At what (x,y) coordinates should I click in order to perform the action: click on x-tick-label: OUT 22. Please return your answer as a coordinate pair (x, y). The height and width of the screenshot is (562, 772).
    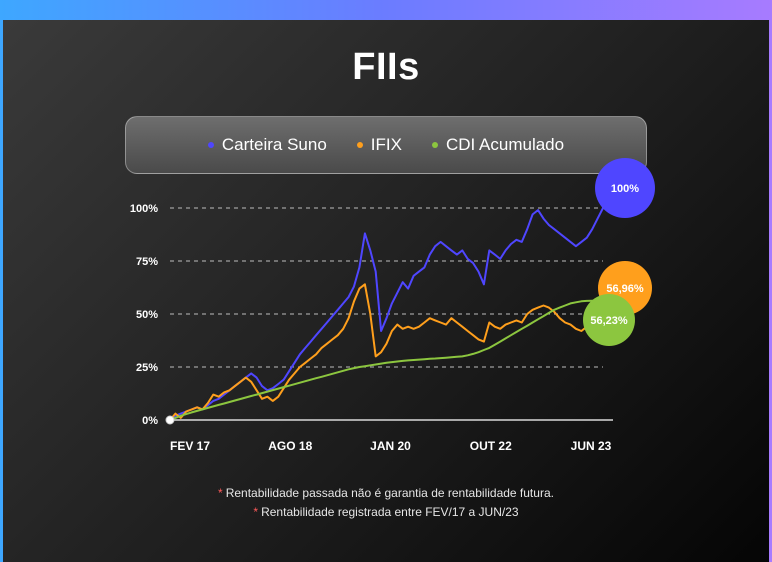
    Looking at the image, I should click on (491, 446).